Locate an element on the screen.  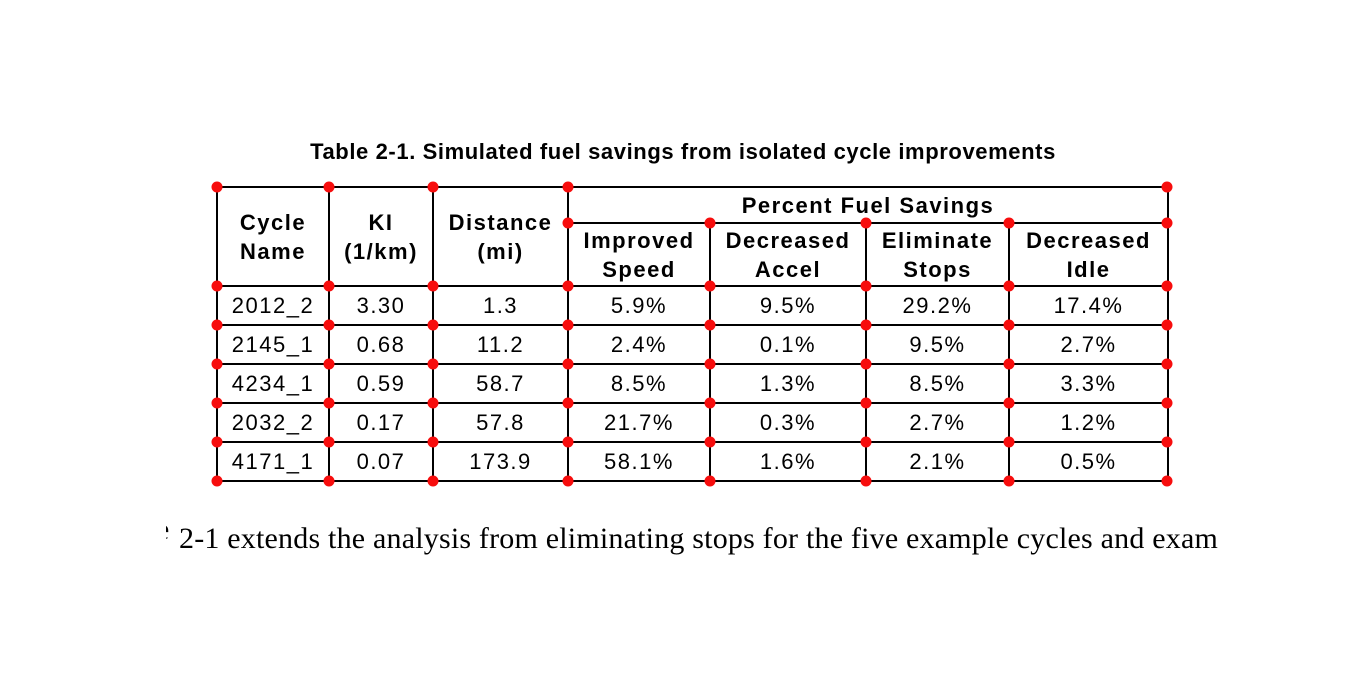
header-decreased-accel: Decreased Accel is located at coordinates (788, 254).